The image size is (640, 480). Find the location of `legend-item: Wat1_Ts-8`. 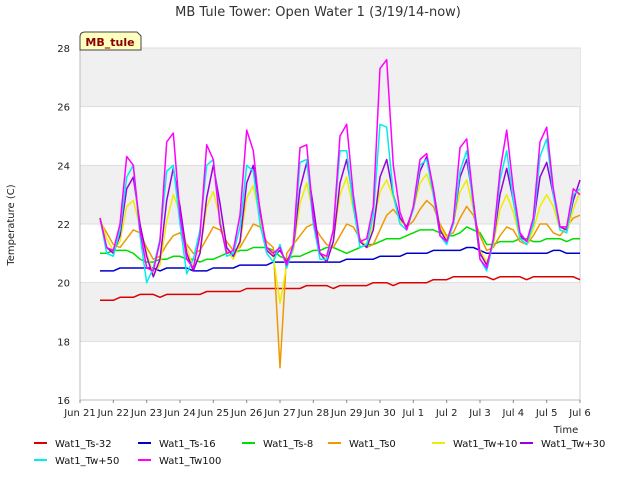

legend-item: Wat1_Ts-8 is located at coordinates (277, 444).